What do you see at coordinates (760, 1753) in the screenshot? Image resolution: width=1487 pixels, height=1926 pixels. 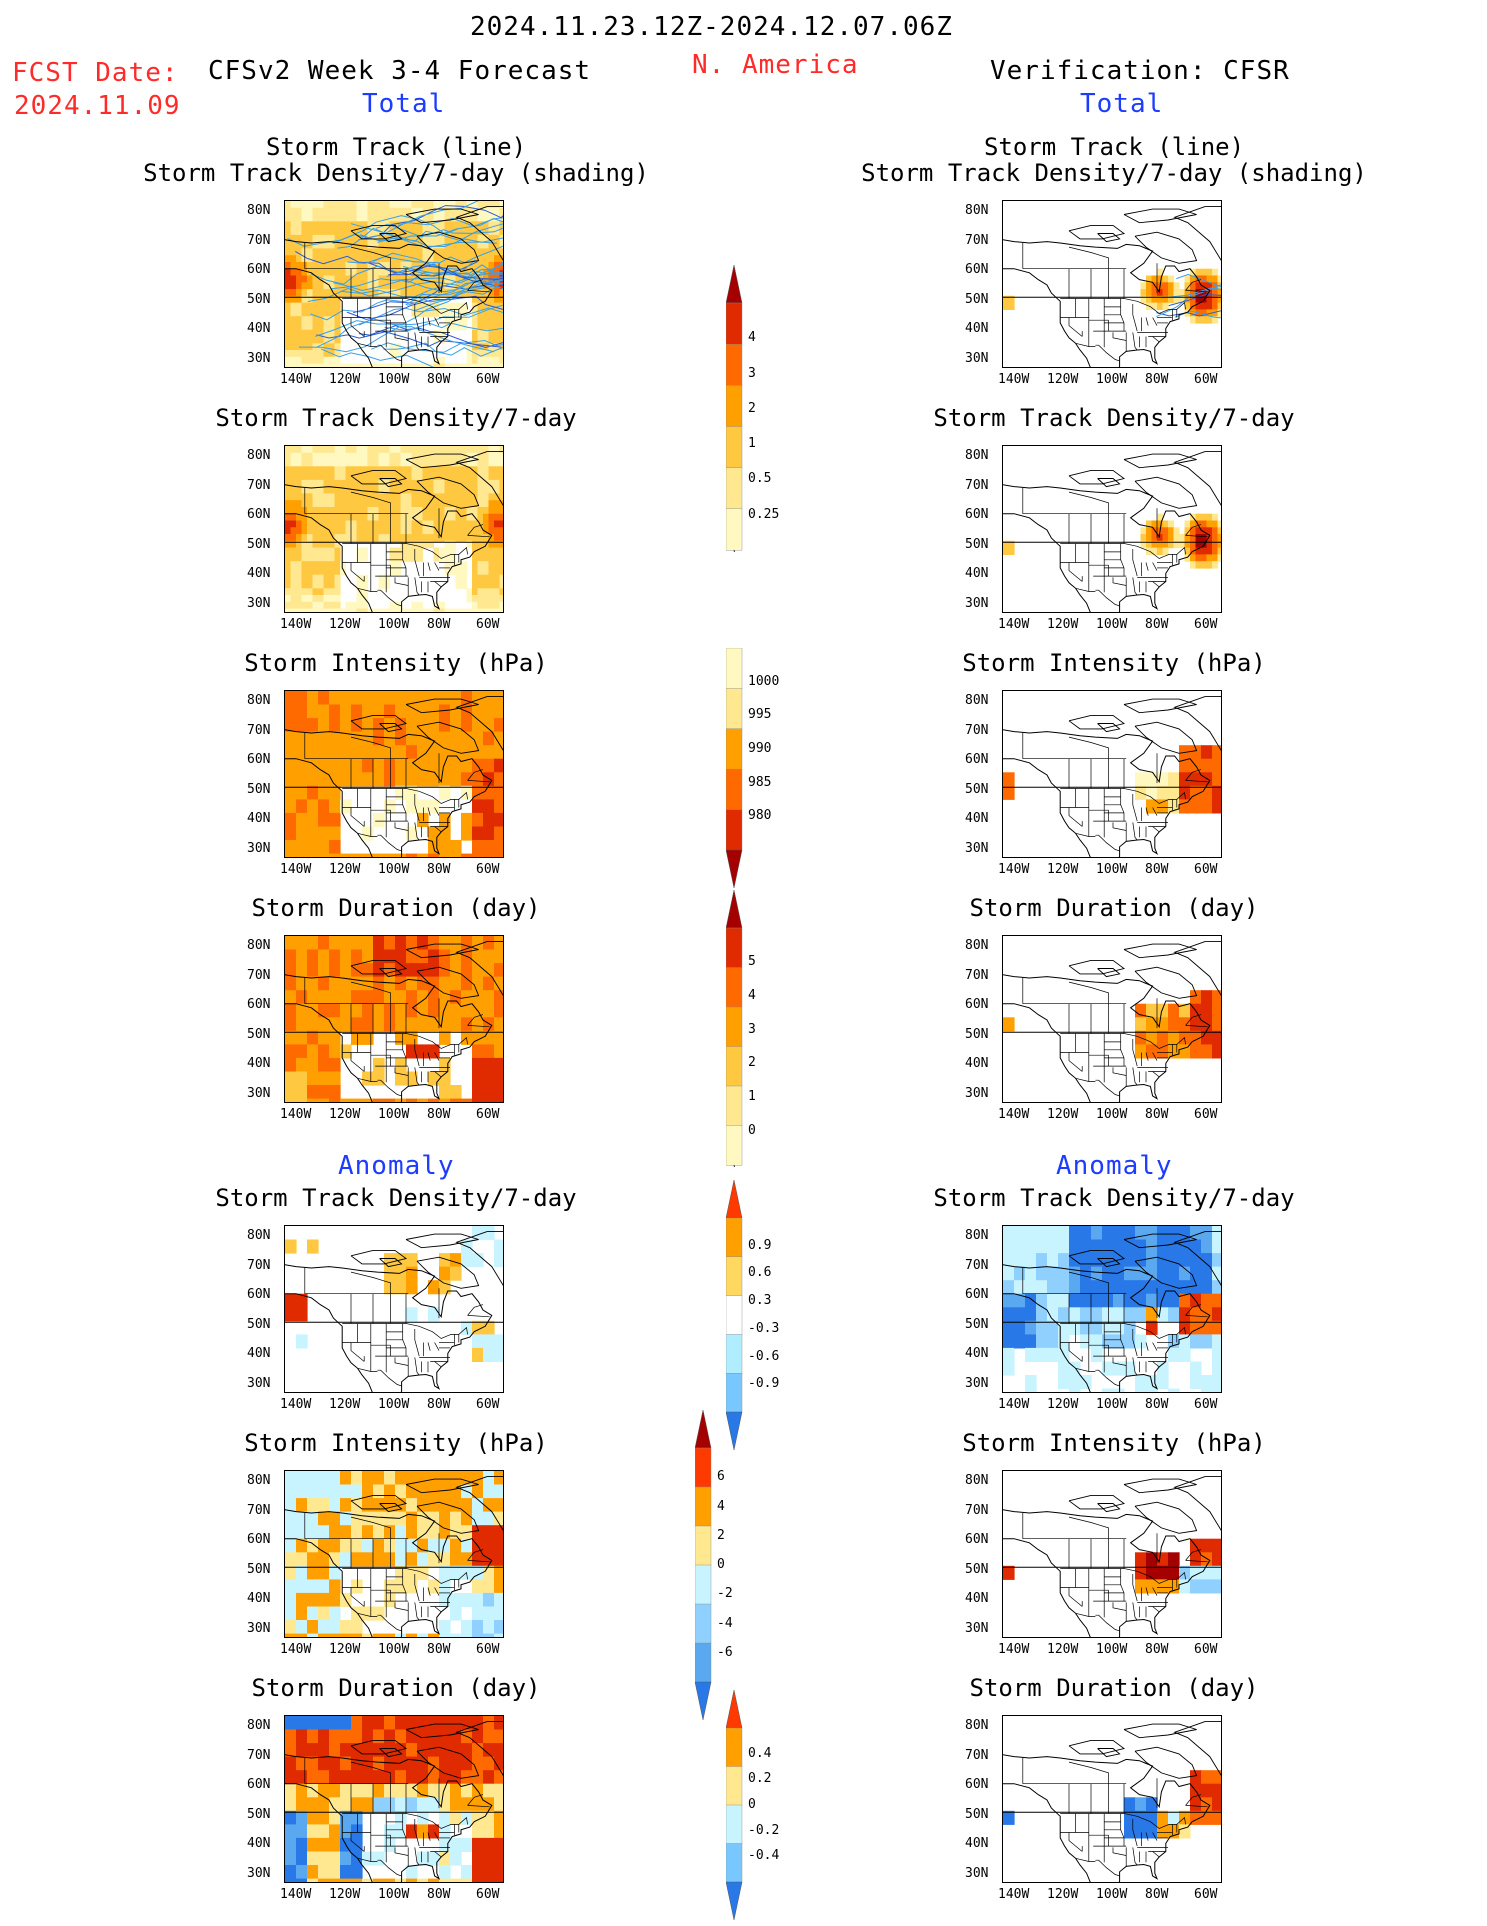 I see `colorbar-label: 0.4` at bounding box center [760, 1753].